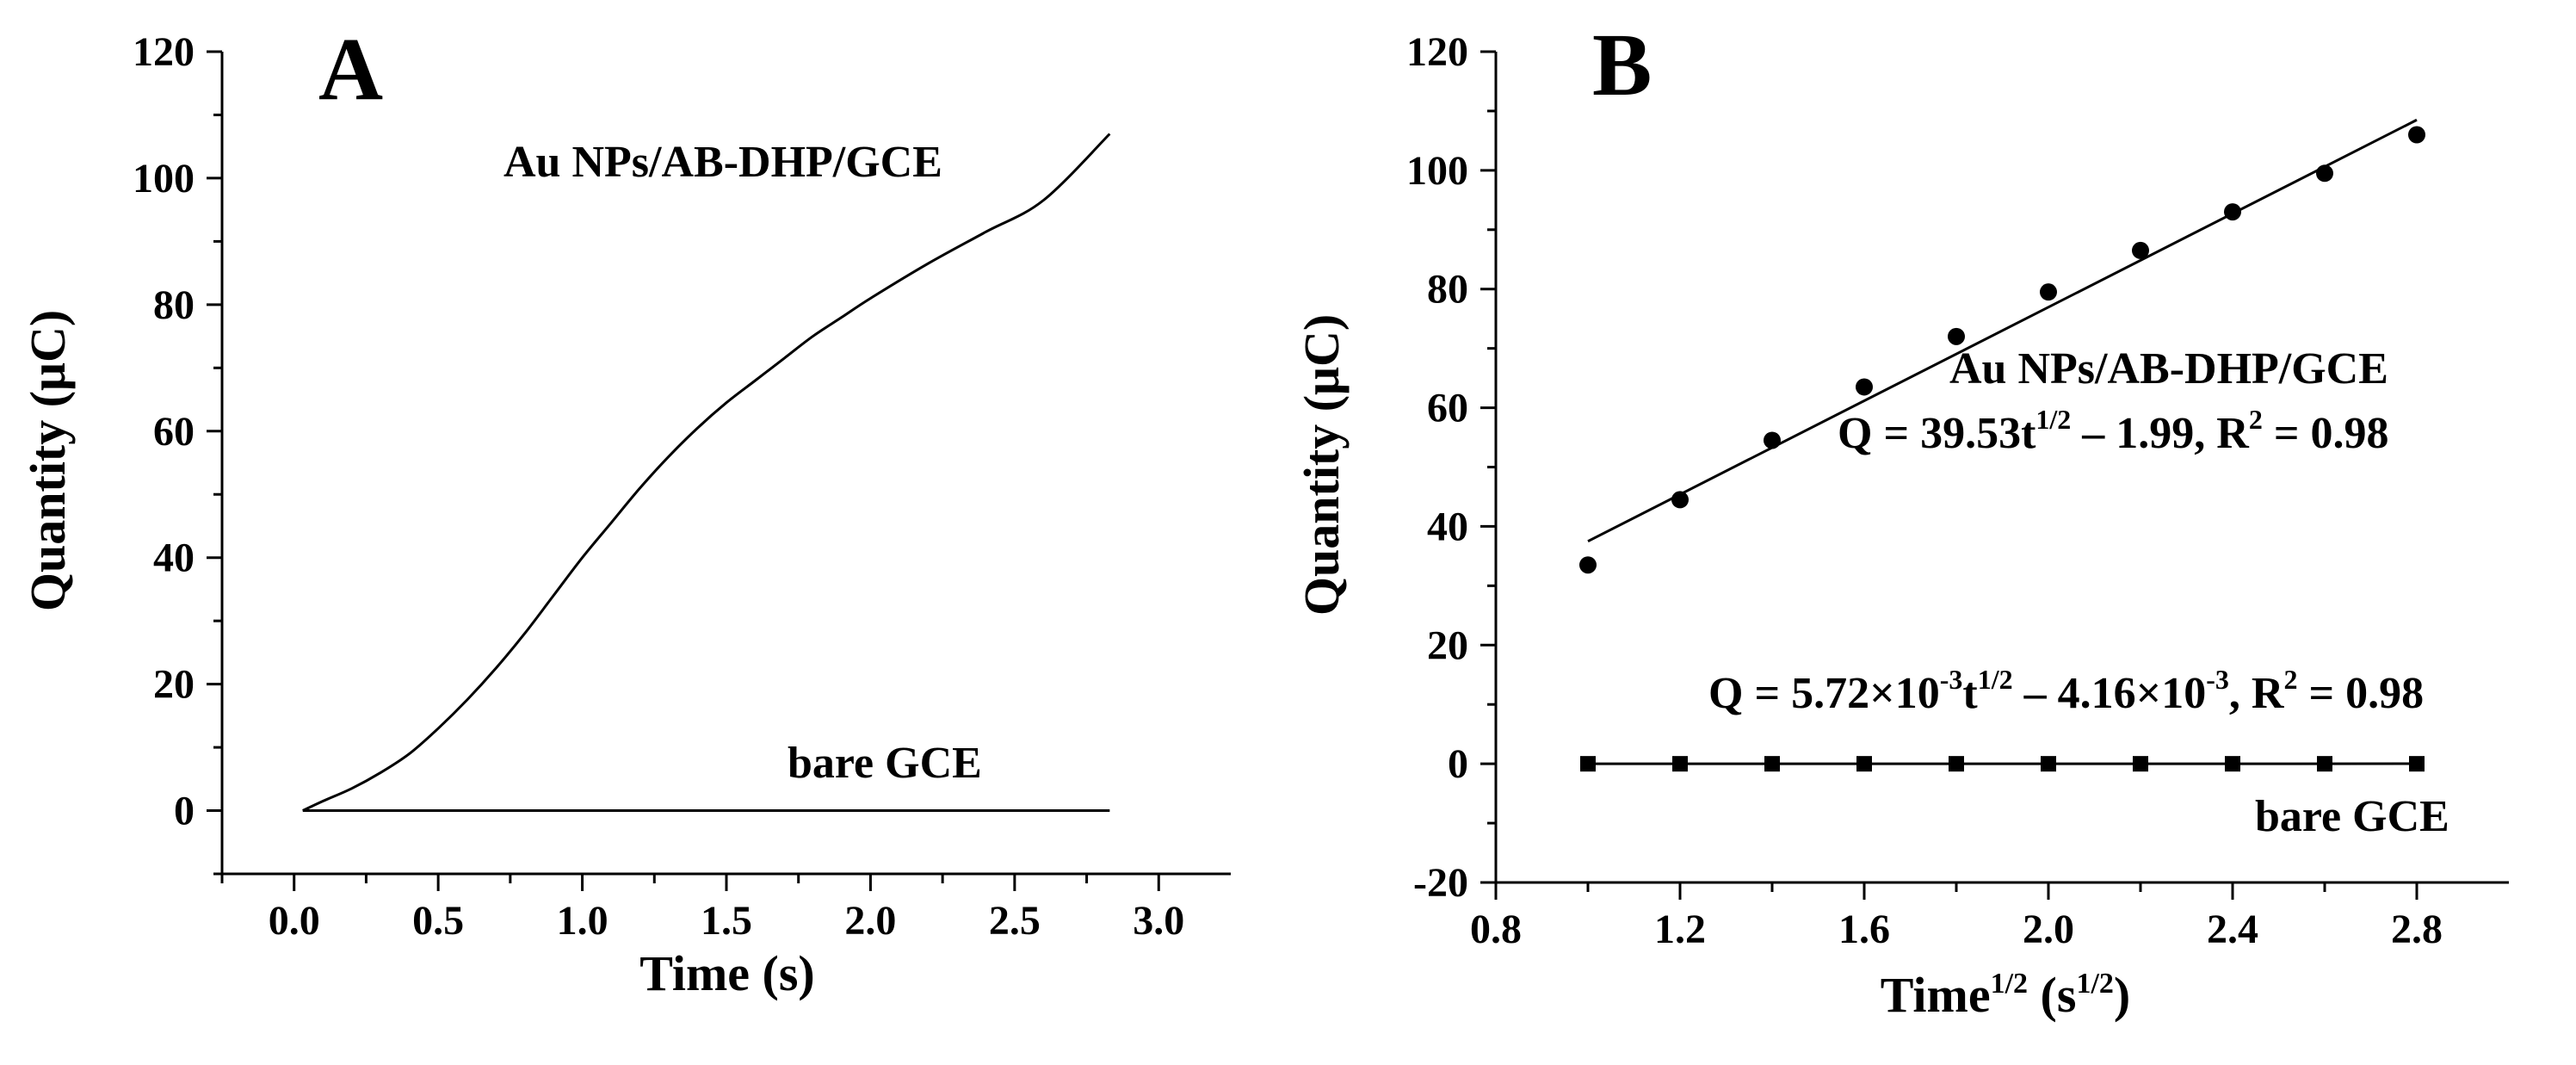  I want to click on panel-b-equation-bare: Q = 5.72×10-3t1/2 – 4.16×10-3, R2 = 0.98, so click(2066, 691).